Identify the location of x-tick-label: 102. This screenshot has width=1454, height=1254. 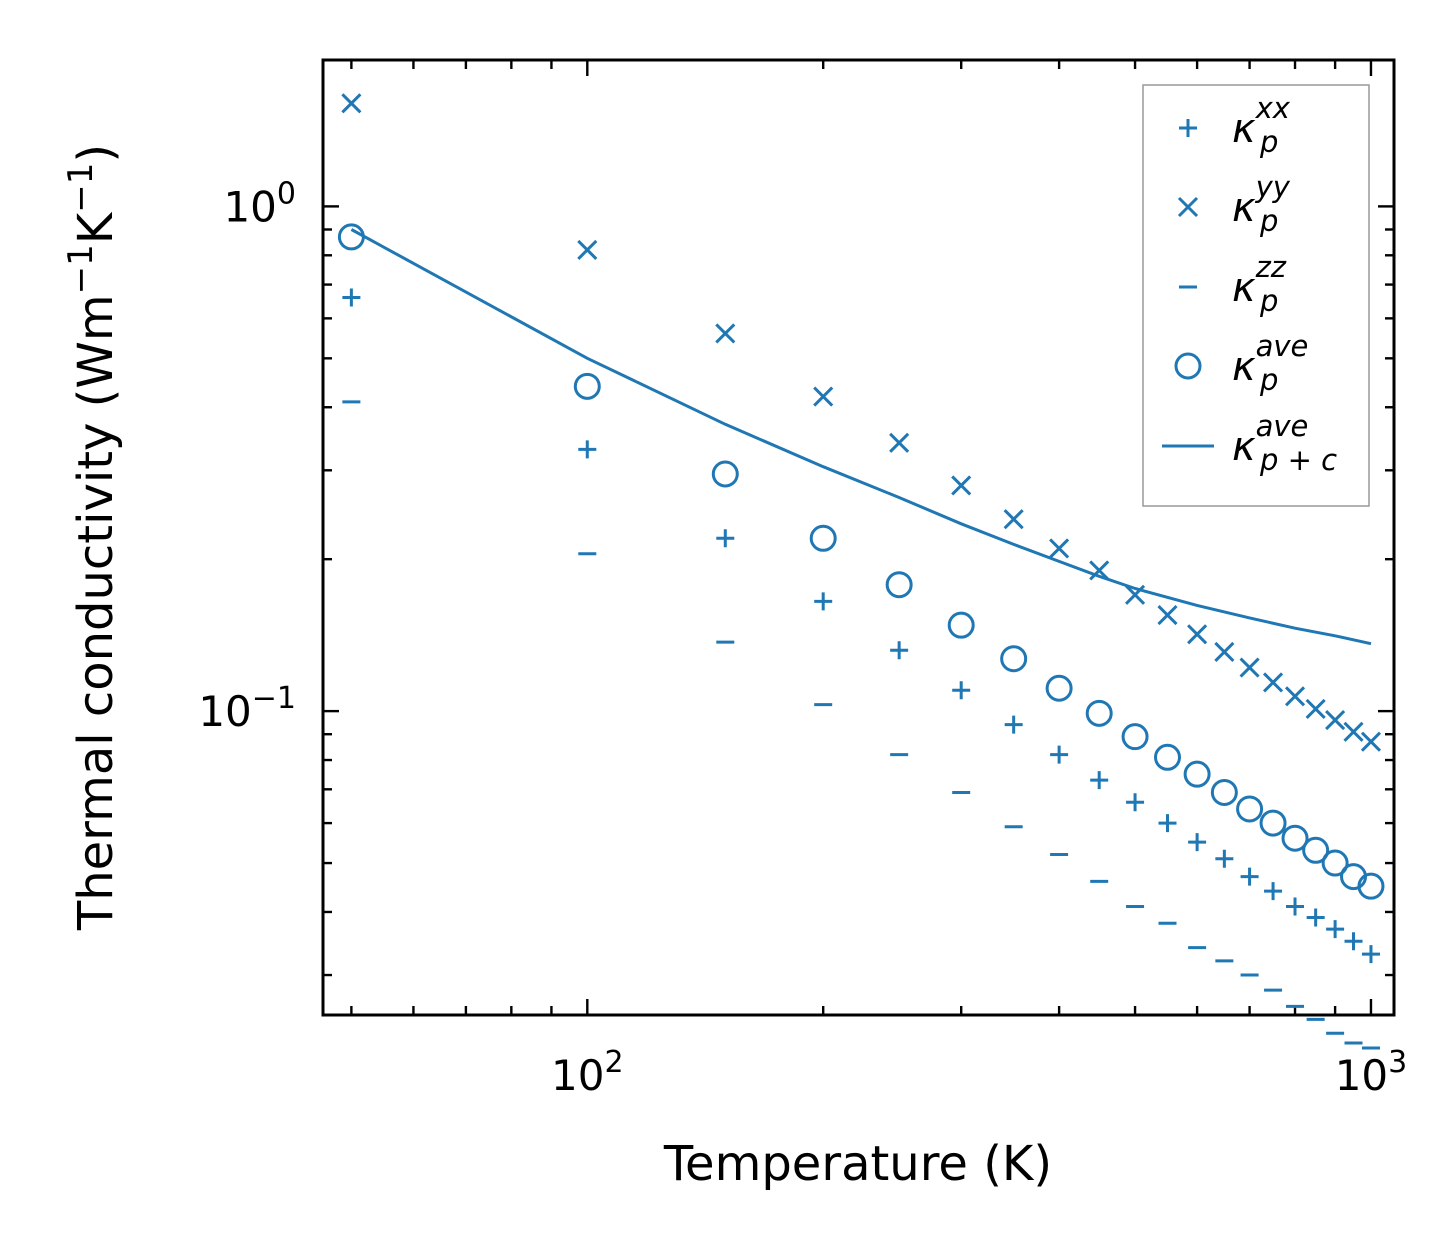
(587, 1072).